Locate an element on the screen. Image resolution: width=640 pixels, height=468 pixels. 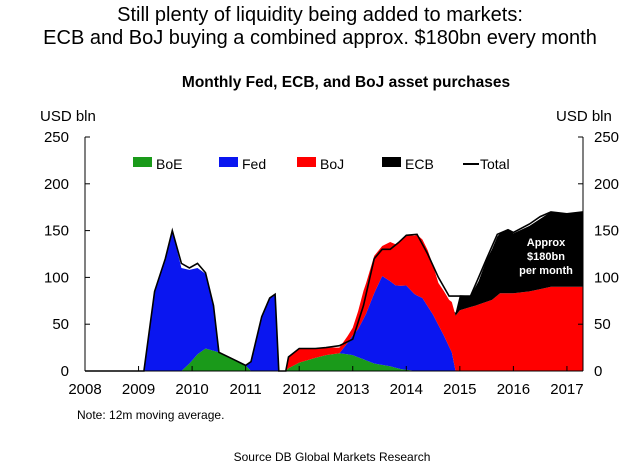
annotation-line-2: $180bn is located at coordinates (546, 257).